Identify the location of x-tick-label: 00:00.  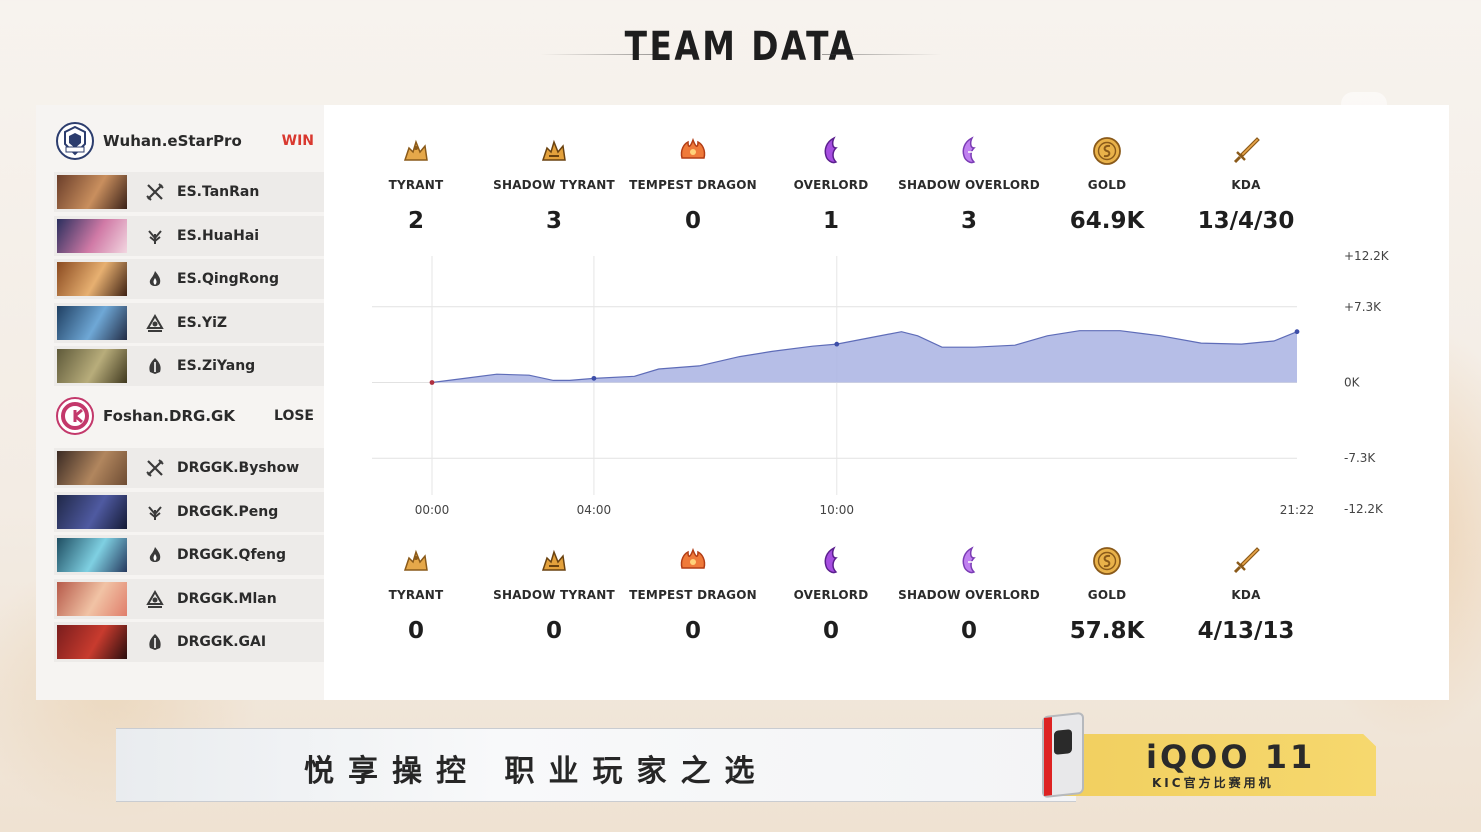
(432, 510).